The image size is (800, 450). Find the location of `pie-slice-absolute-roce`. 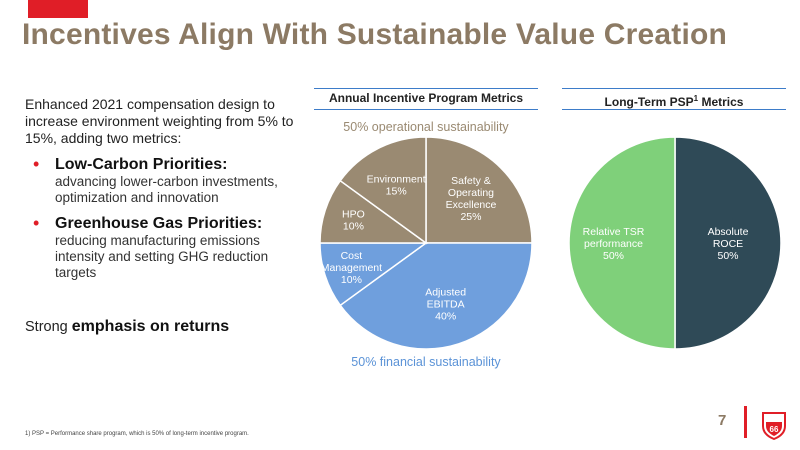

pie-slice-absolute-roce is located at coordinates (728, 243).